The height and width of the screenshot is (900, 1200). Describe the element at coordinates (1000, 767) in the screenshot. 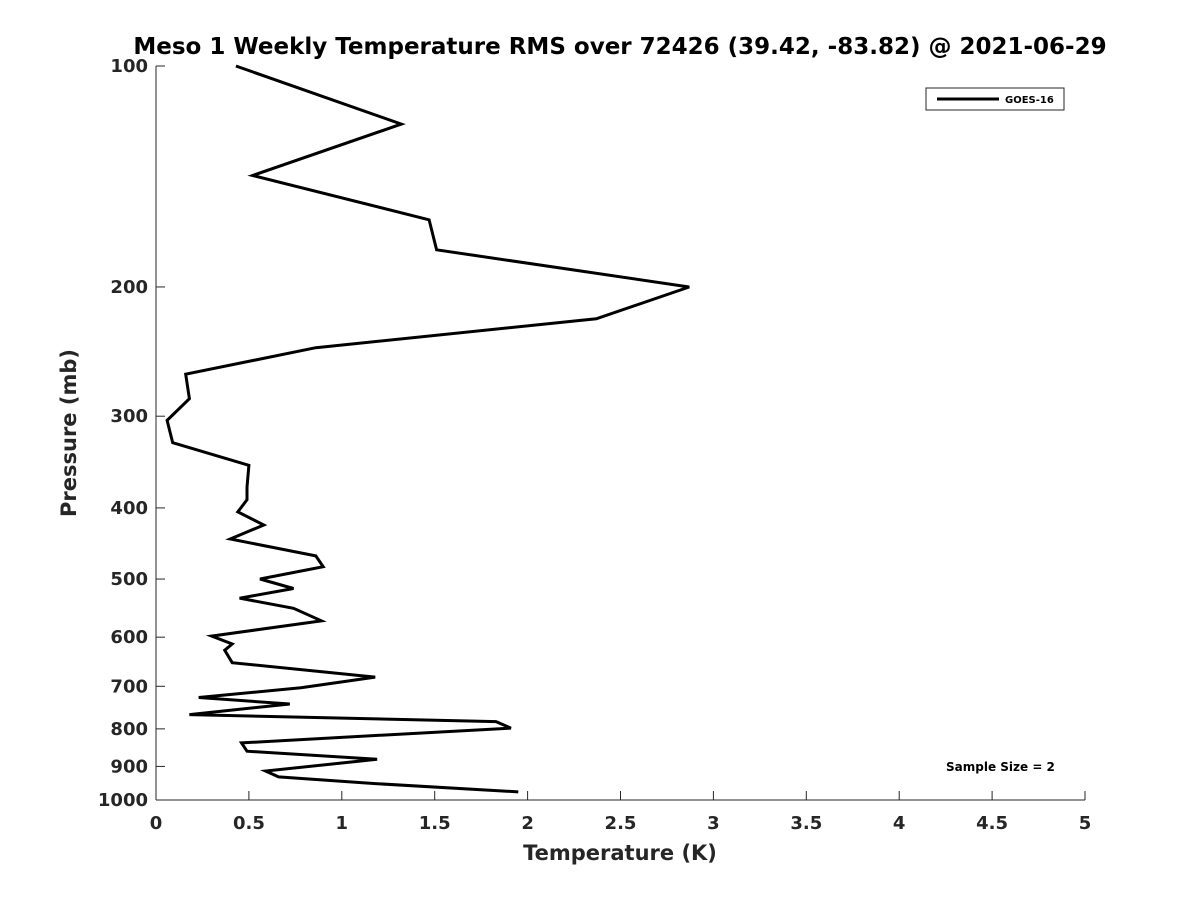

I see `sample-size-annotation: Sample Size = 2` at that location.